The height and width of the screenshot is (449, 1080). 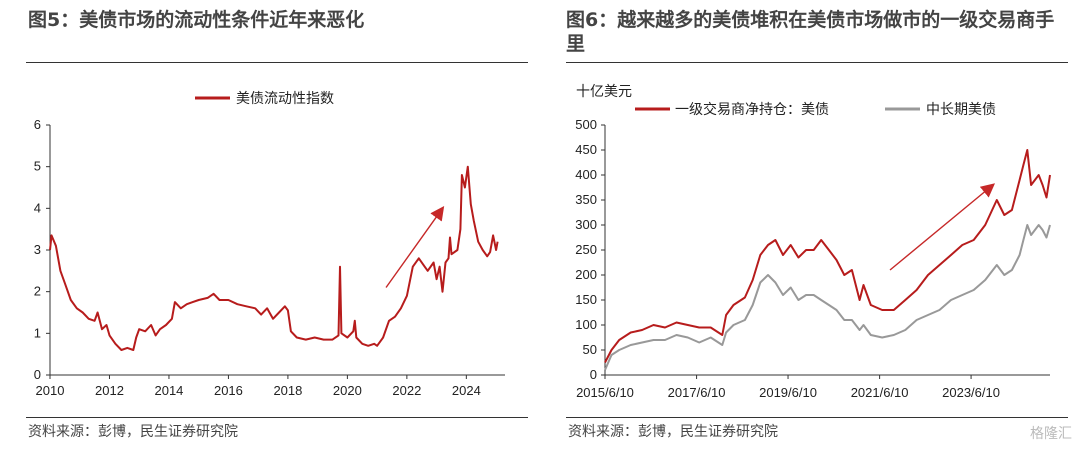 What do you see at coordinates (586, 174) in the screenshot?
I see `y-tick-label: 400` at bounding box center [586, 174].